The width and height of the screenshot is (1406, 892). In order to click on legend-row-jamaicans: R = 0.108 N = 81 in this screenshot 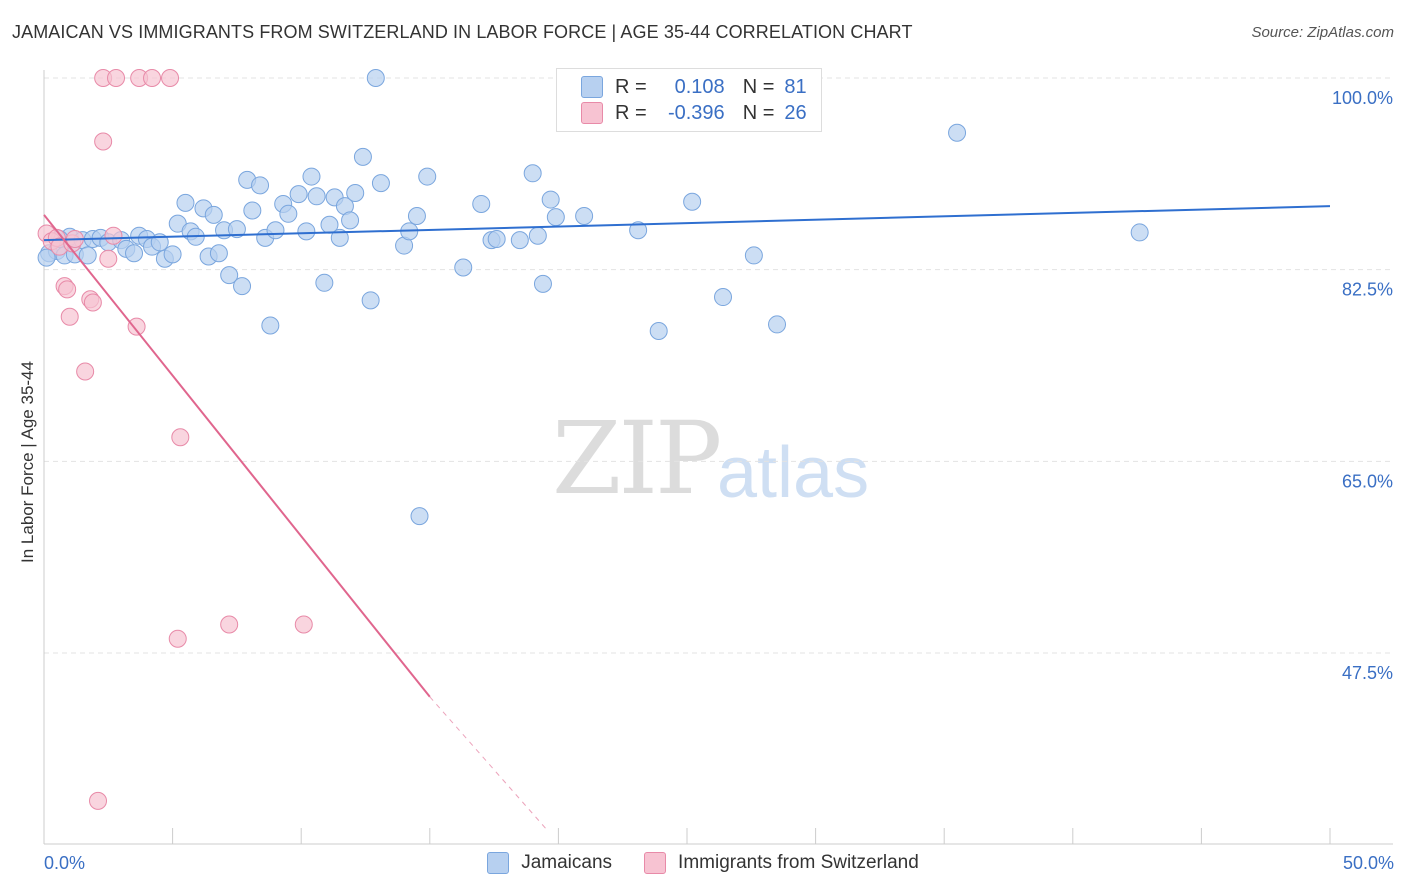, I will do `click(694, 87)`.